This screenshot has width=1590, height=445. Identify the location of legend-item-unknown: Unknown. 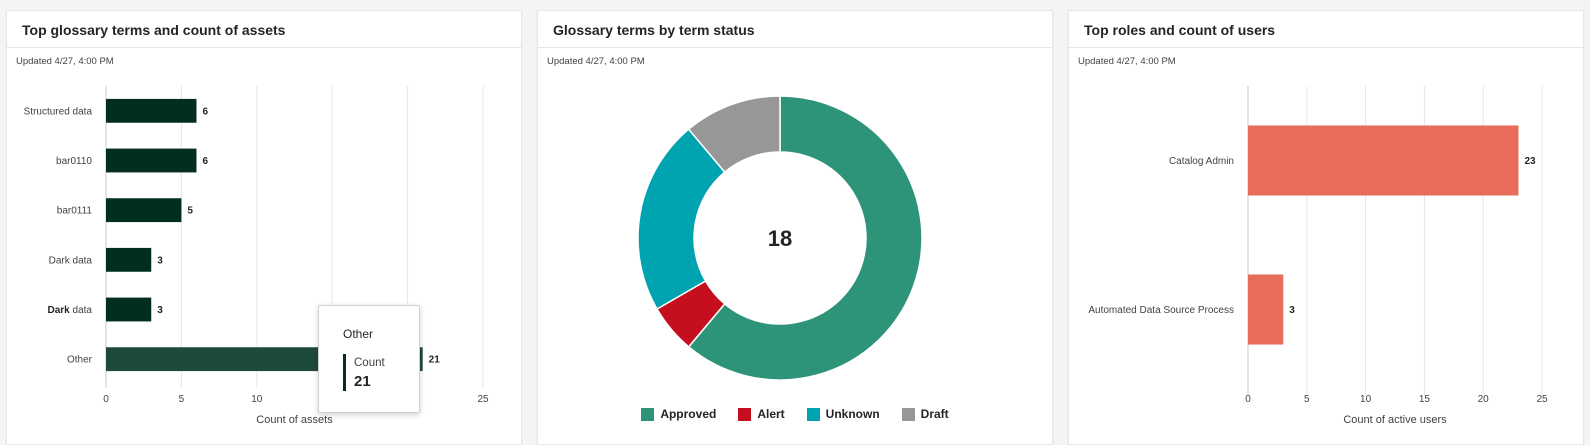
(843, 414).